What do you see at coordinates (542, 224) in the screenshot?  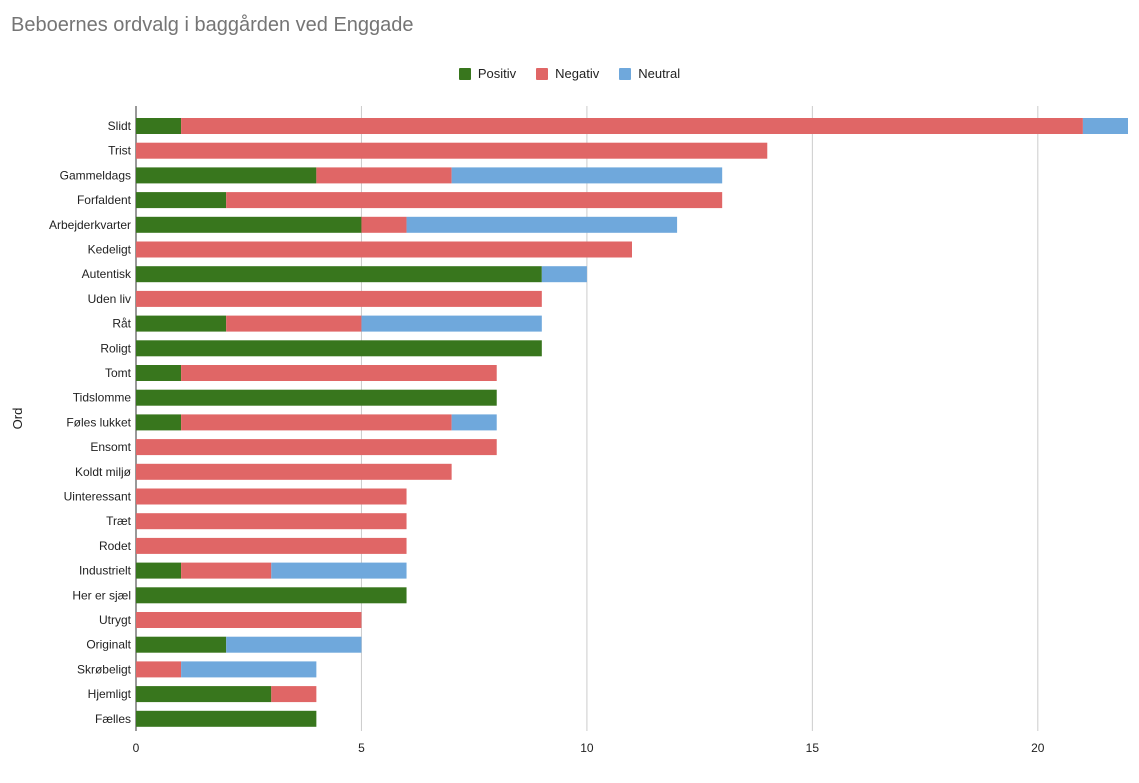 I see `bar-arbejderkvarter-neutral` at bounding box center [542, 224].